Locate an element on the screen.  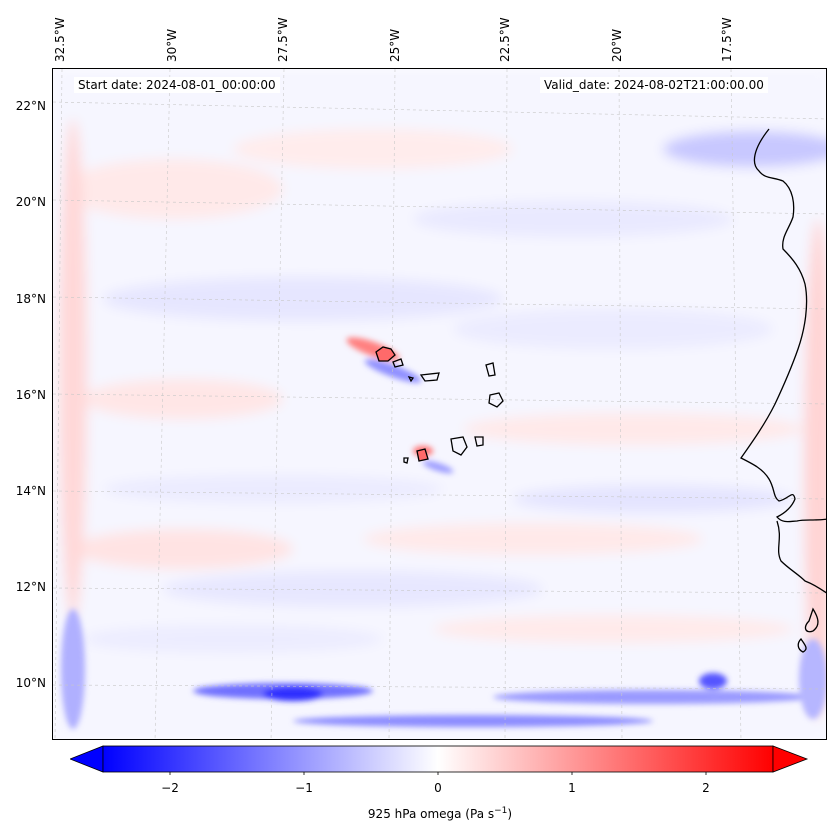
colorbar is located at coordinates (439, 762).